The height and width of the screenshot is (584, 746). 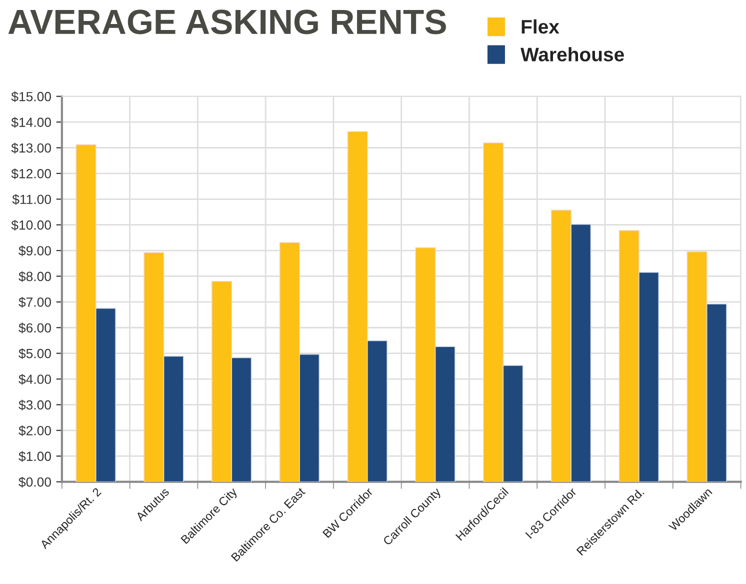 What do you see at coordinates (227, 22) in the screenshot?
I see `chart-title: AVERAGE ASKING RENTS` at bounding box center [227, 22].